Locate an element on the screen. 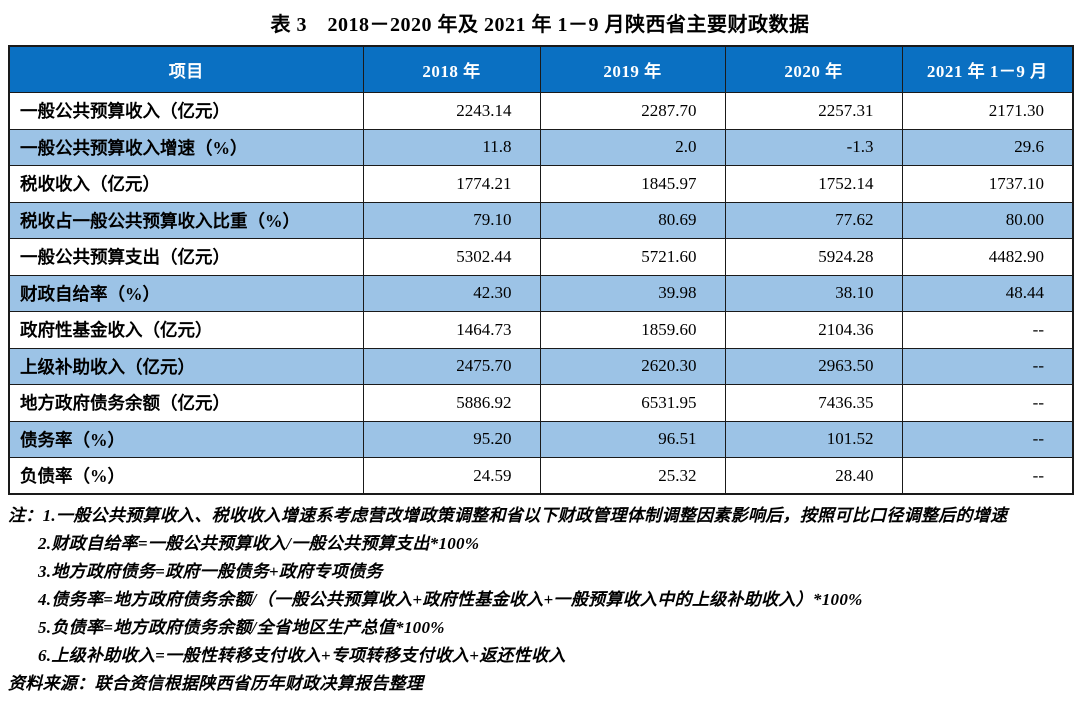 The image size is (1080, 706). table-row: 债务率（%） 95.20 96.51 101.52 -- is located at coordinates (541, 439).